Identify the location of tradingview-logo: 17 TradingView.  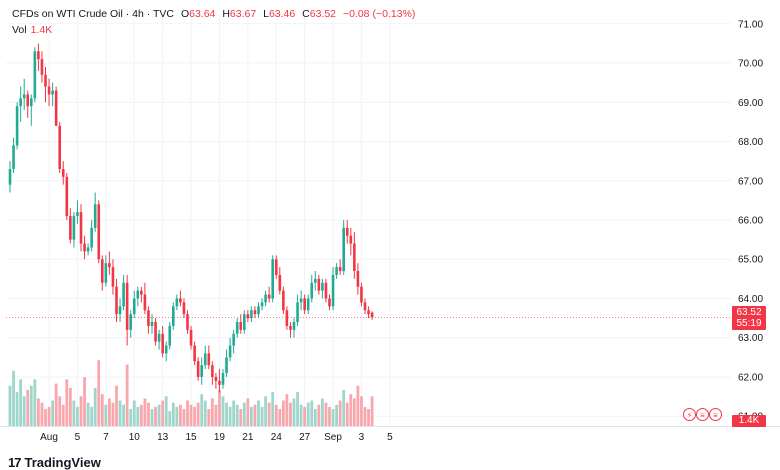
(54, 462).